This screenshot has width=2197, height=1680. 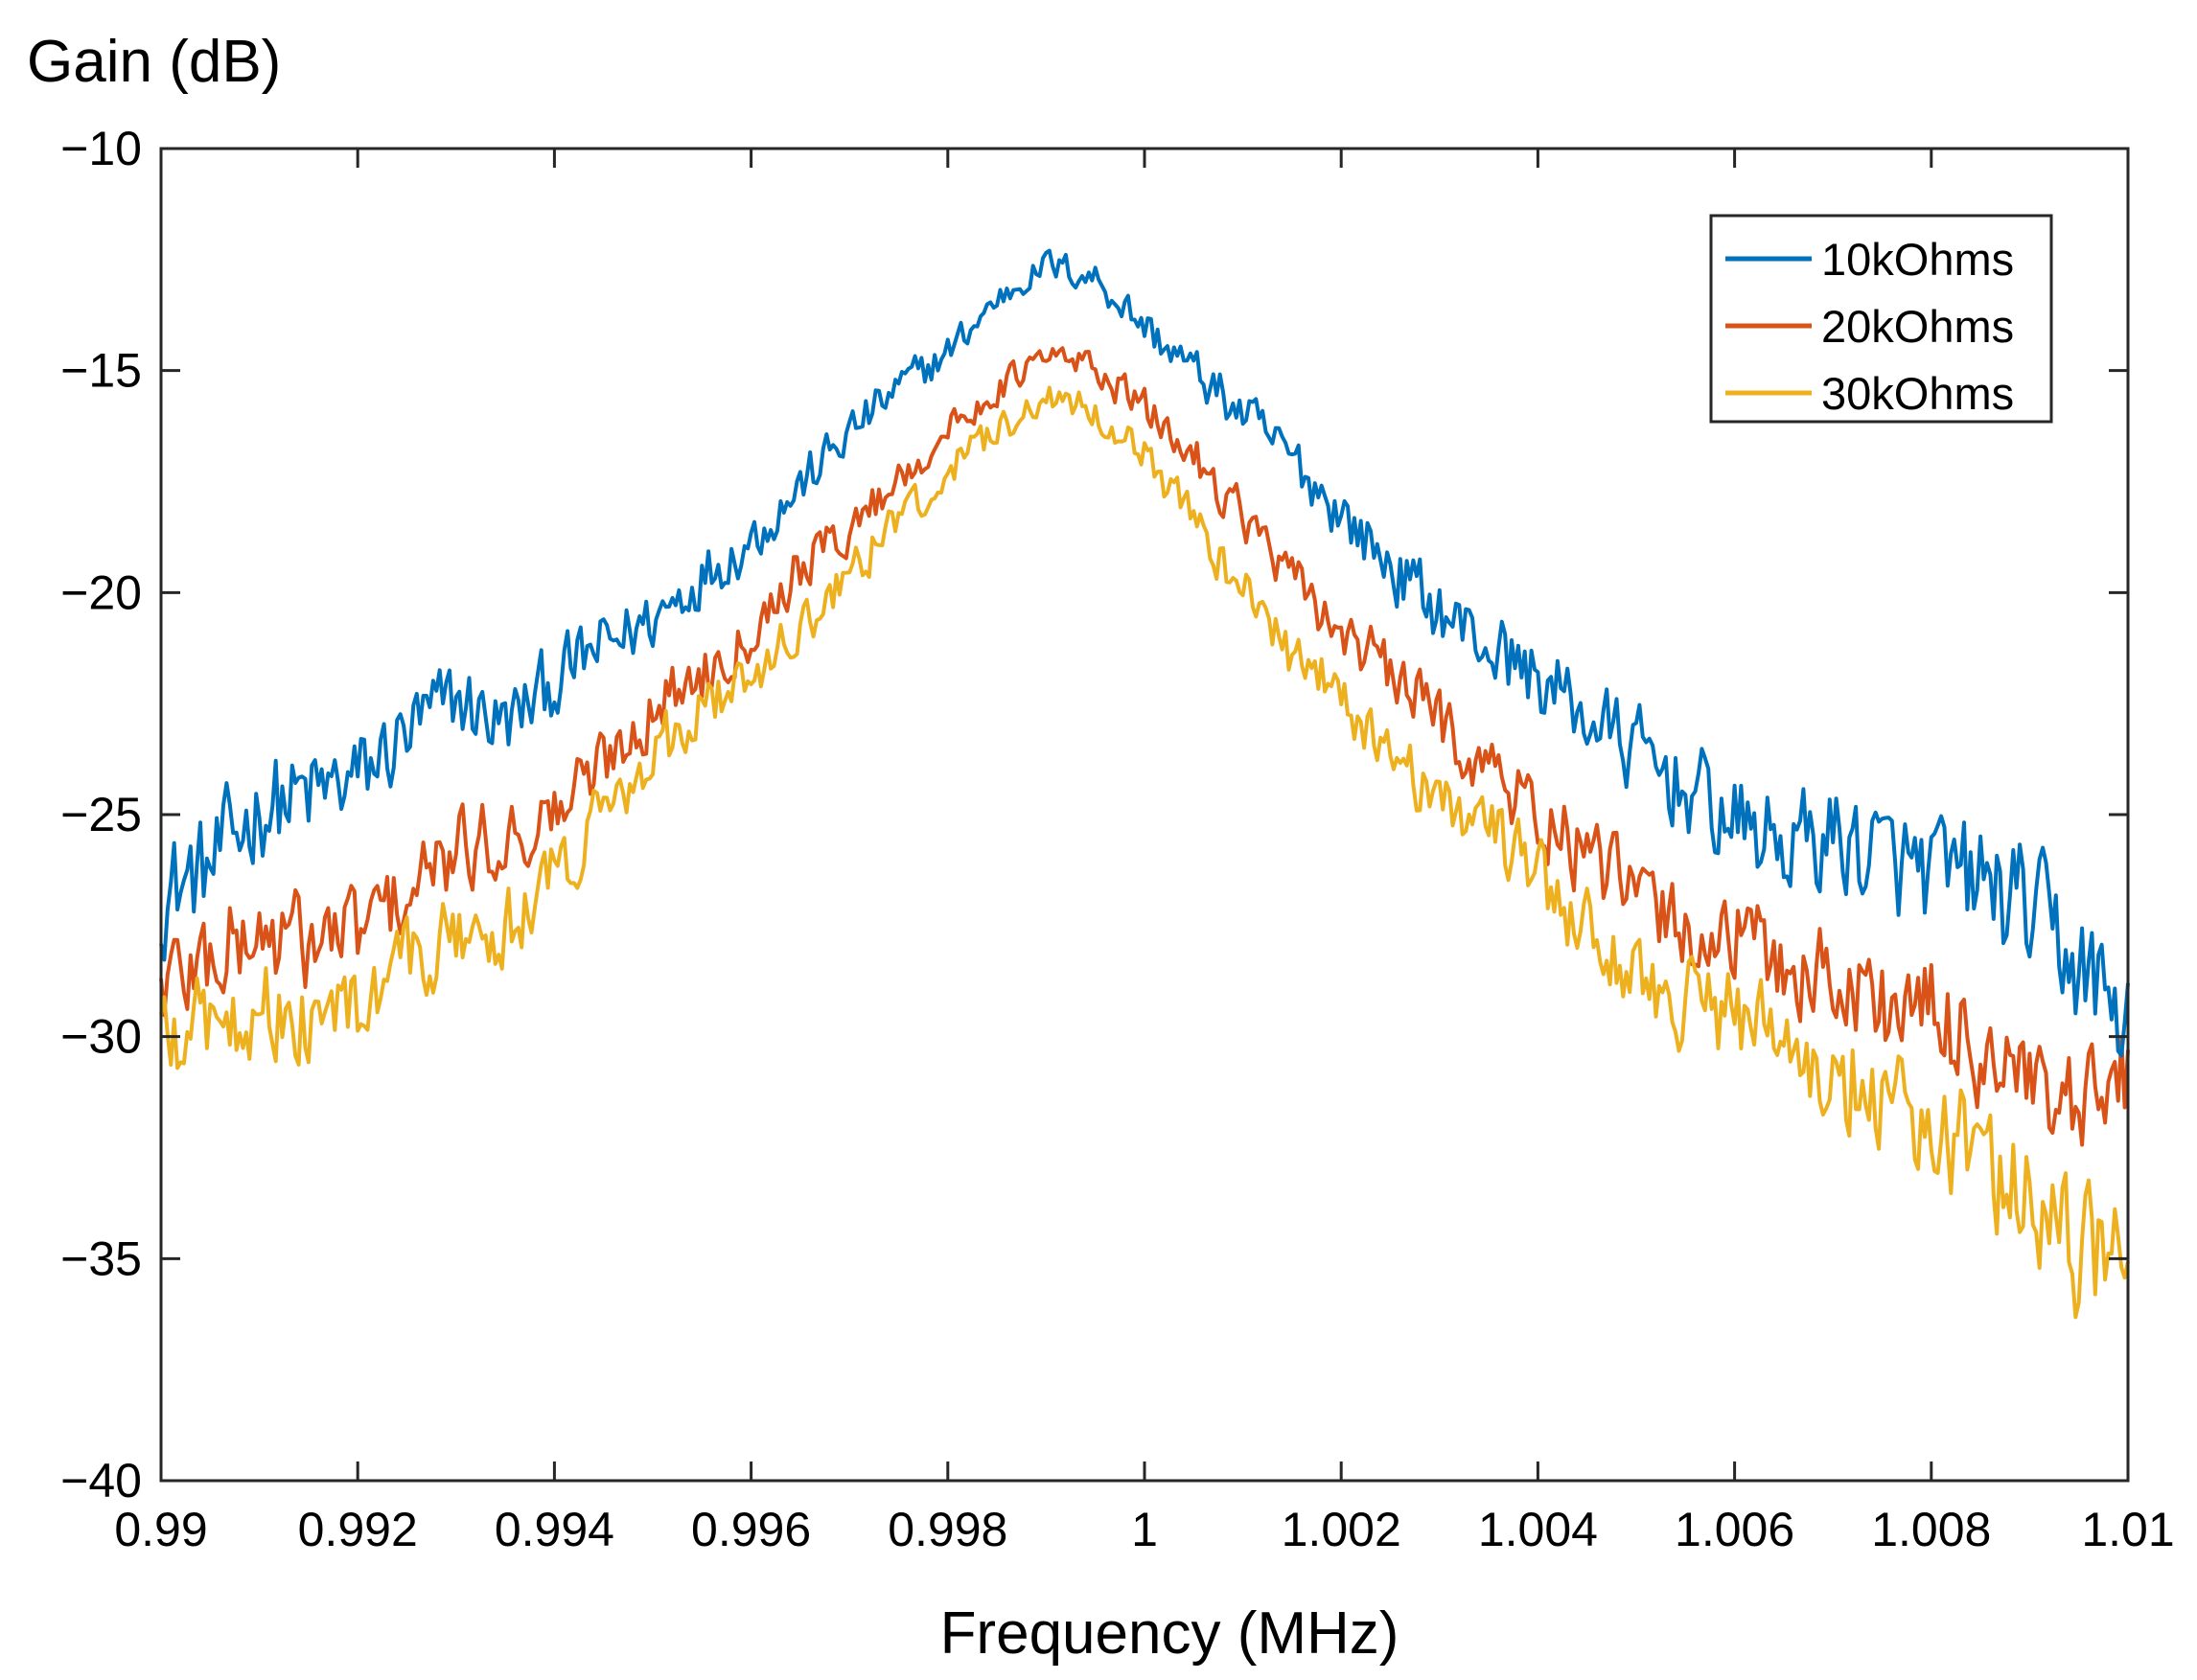 I want to click on x-tick-label: 1.004, so click(x=1538, y=1529).